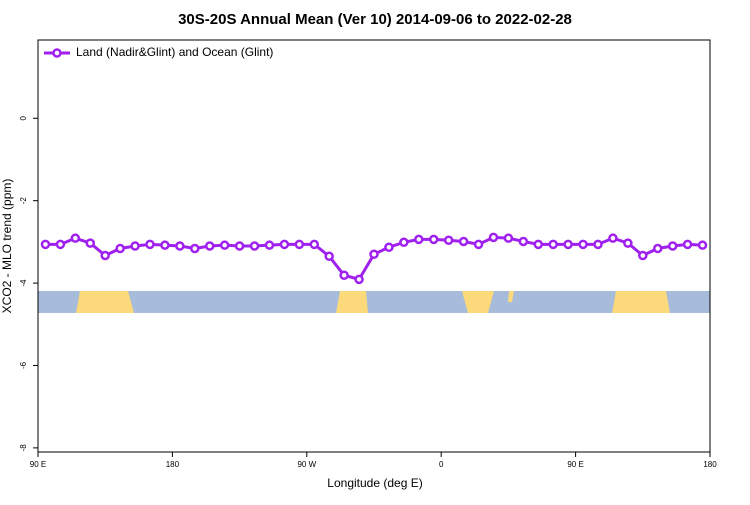 The width and height of the screenshot is (750, 505). What do you see at coordinates (374, 302) in the screenshot?
I see `map-strip` at bounding box center [374, 302].